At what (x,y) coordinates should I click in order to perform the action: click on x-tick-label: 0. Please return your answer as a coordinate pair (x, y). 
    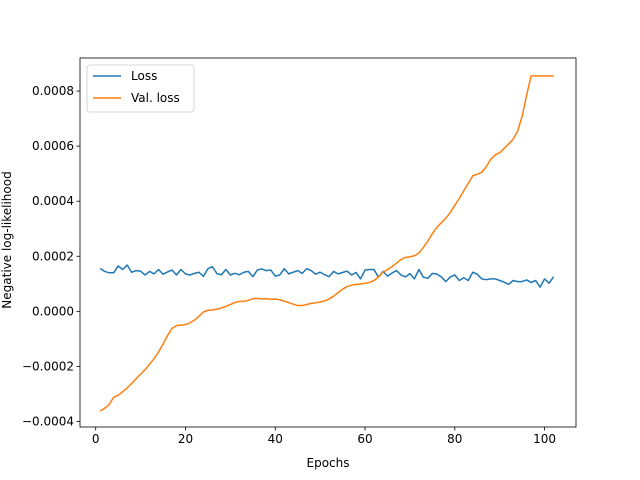
    Looking at the image, I should click on (96, 439).